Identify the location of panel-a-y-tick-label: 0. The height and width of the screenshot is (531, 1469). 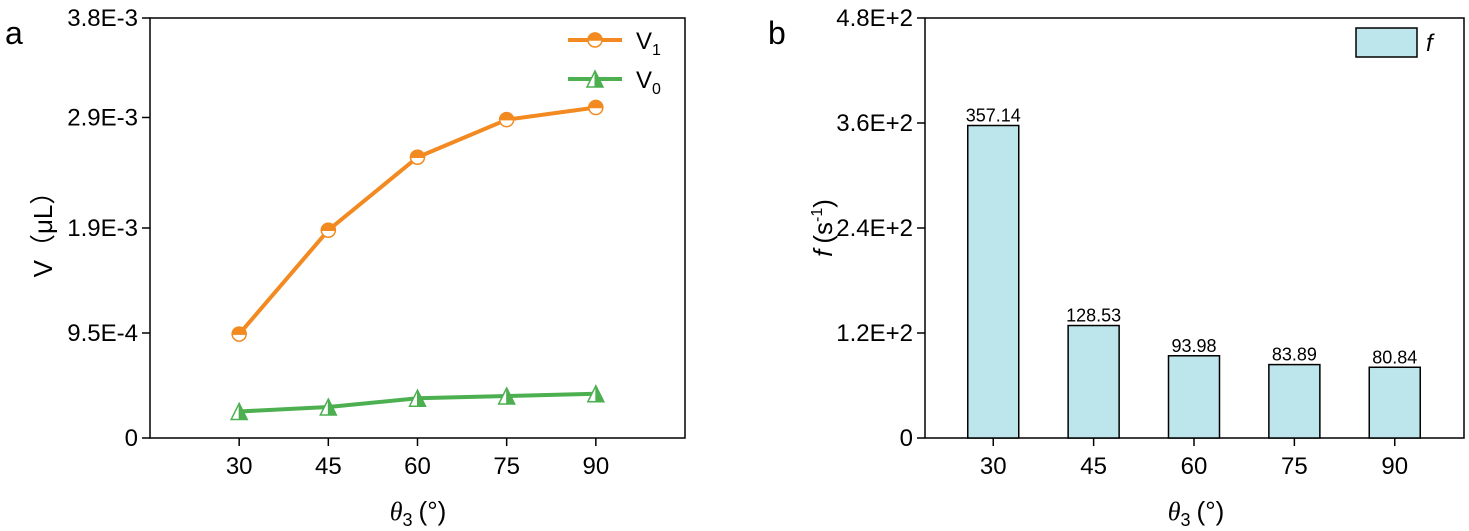
(131, 438).